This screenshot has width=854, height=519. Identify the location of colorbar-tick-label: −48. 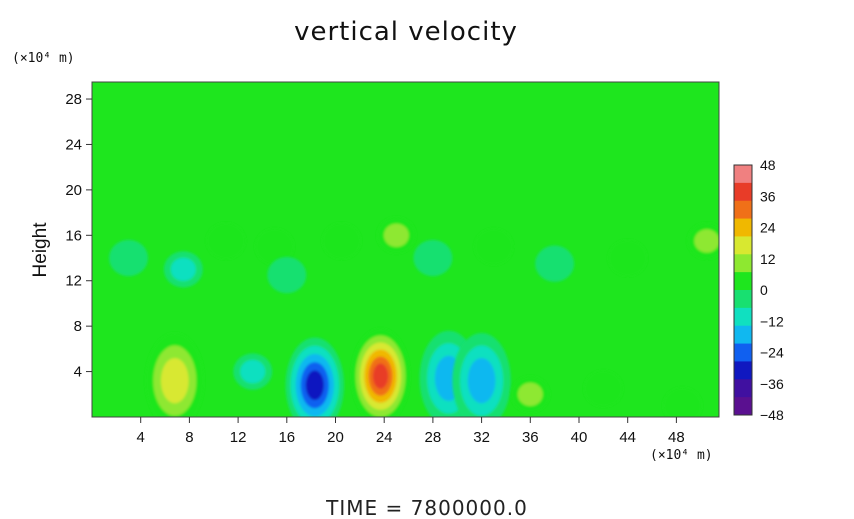
(772, 415).